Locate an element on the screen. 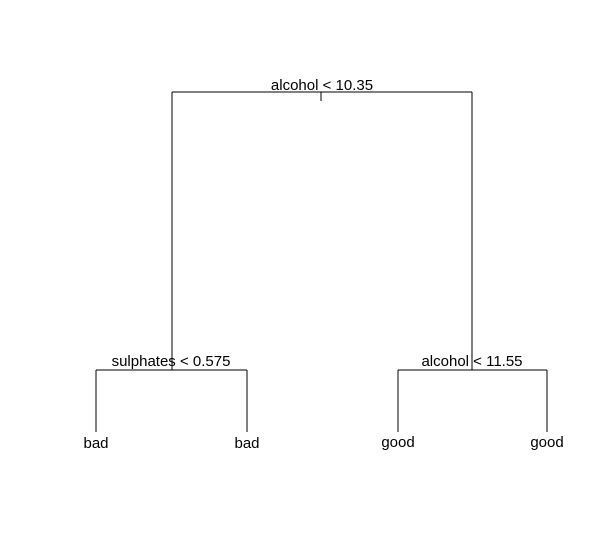 The height and width of the screenshot is (544, 606). right-split-label: alcohol < 11.55 is located at coordinates (471, 361).